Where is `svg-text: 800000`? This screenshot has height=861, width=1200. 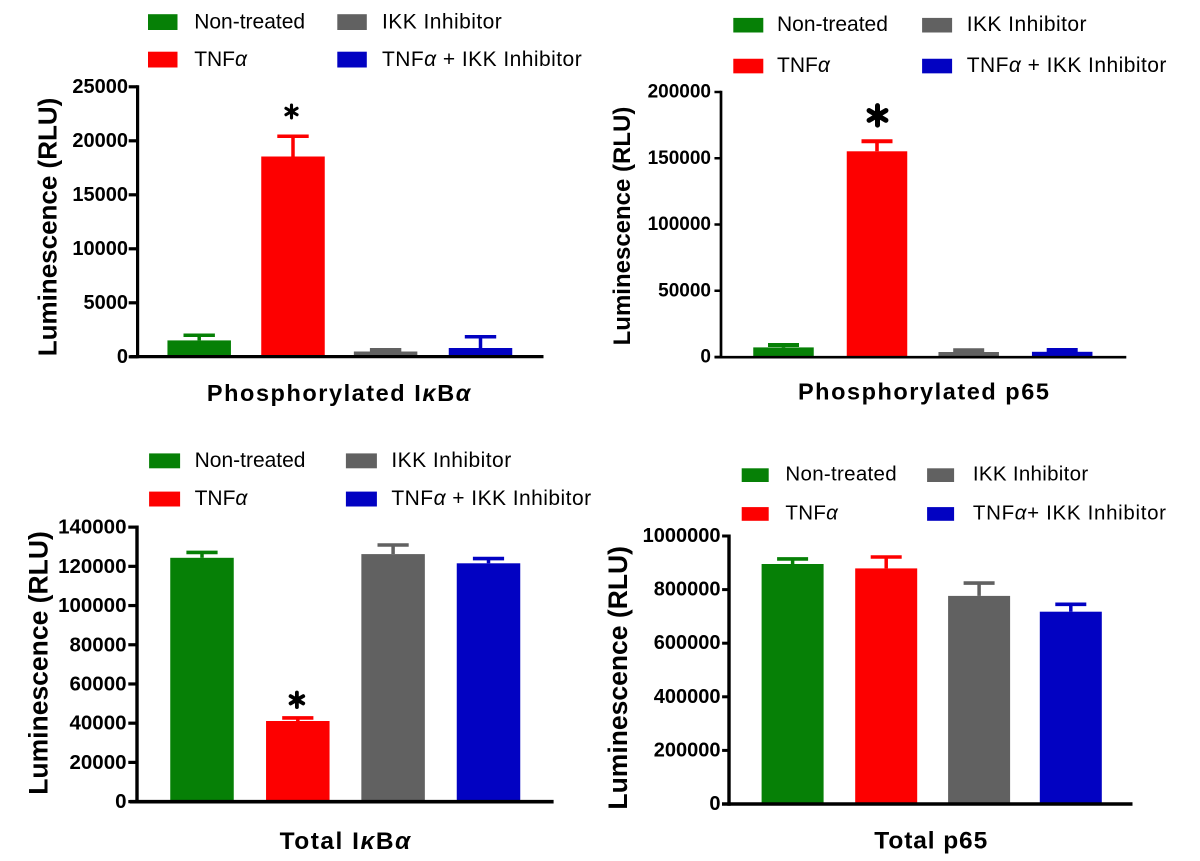 svg-text: 800000 is located at coordinates (687, 590).